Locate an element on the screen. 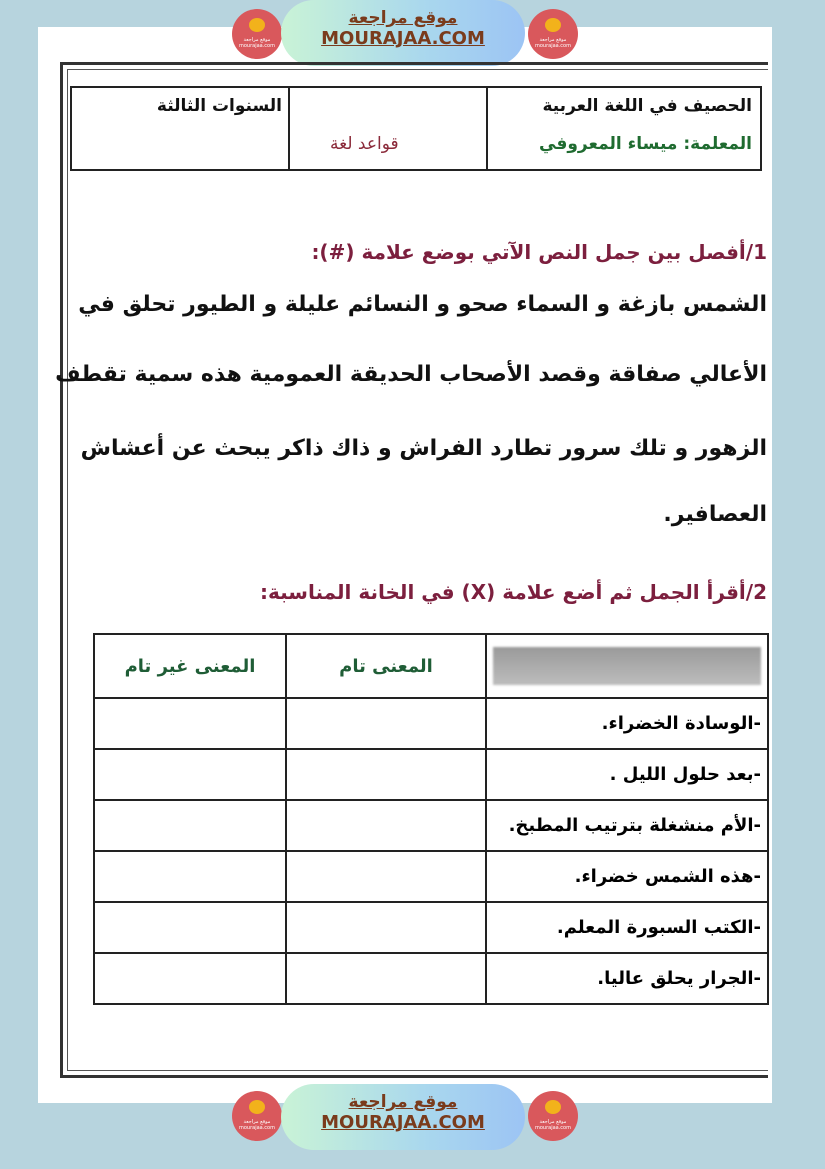 This screenshot has width=825, height=1169. grade: السنوات الثالثة is located at coordinates (219, 106).